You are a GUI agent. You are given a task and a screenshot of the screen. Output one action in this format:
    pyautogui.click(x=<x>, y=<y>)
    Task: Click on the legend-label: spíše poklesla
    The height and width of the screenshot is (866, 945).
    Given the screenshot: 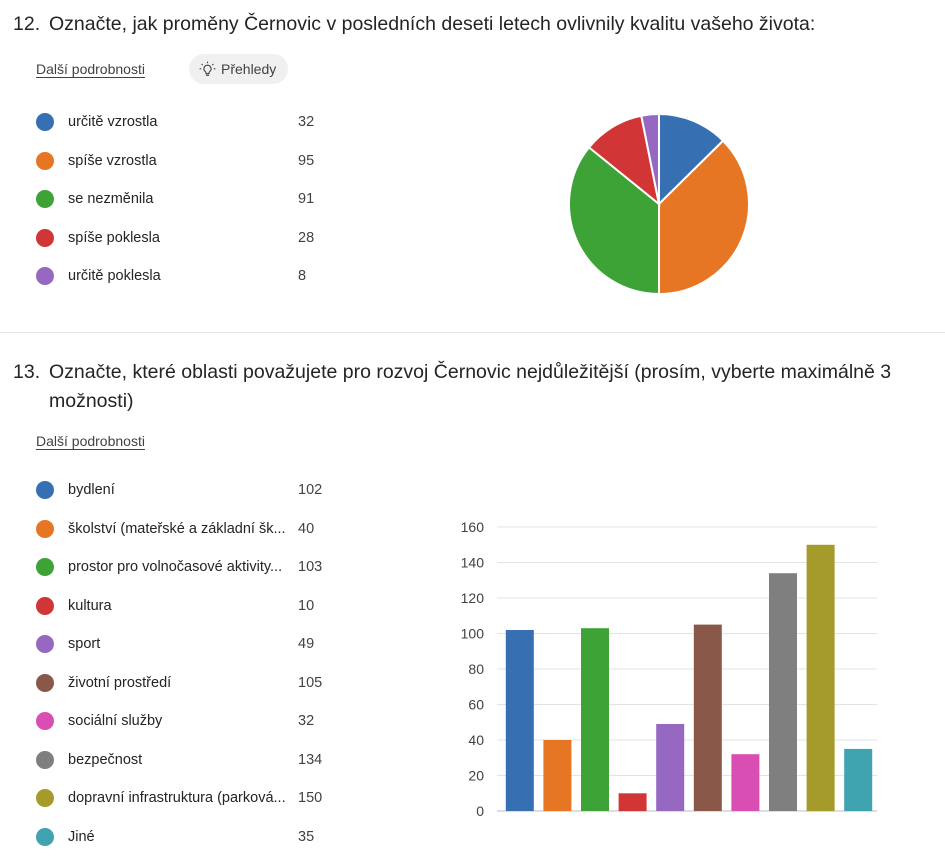 What is the action you would take?
    pyautogui.click(x=114, y=237)
    